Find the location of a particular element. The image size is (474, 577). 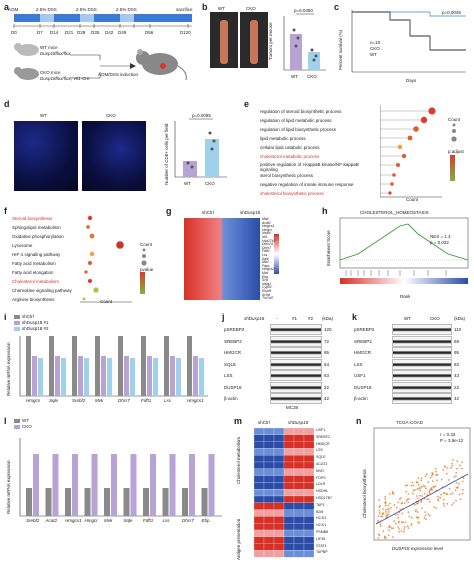

day-42: D42 is located at coordinates (109, 32).